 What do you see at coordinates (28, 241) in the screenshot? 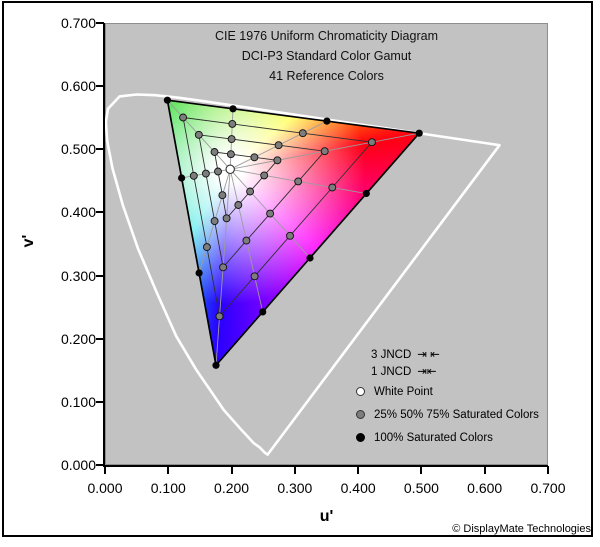
I see `y-axis-label: v'` at bounding box center [28, 241].